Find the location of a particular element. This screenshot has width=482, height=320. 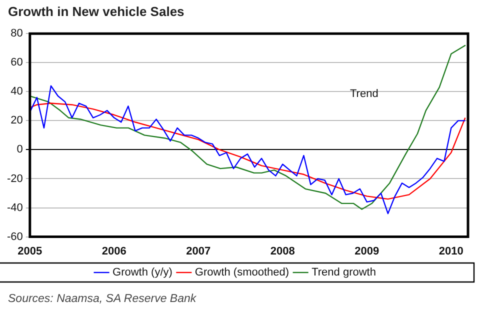

x-tick-label: 2009 is located at coordinates (367, 251).